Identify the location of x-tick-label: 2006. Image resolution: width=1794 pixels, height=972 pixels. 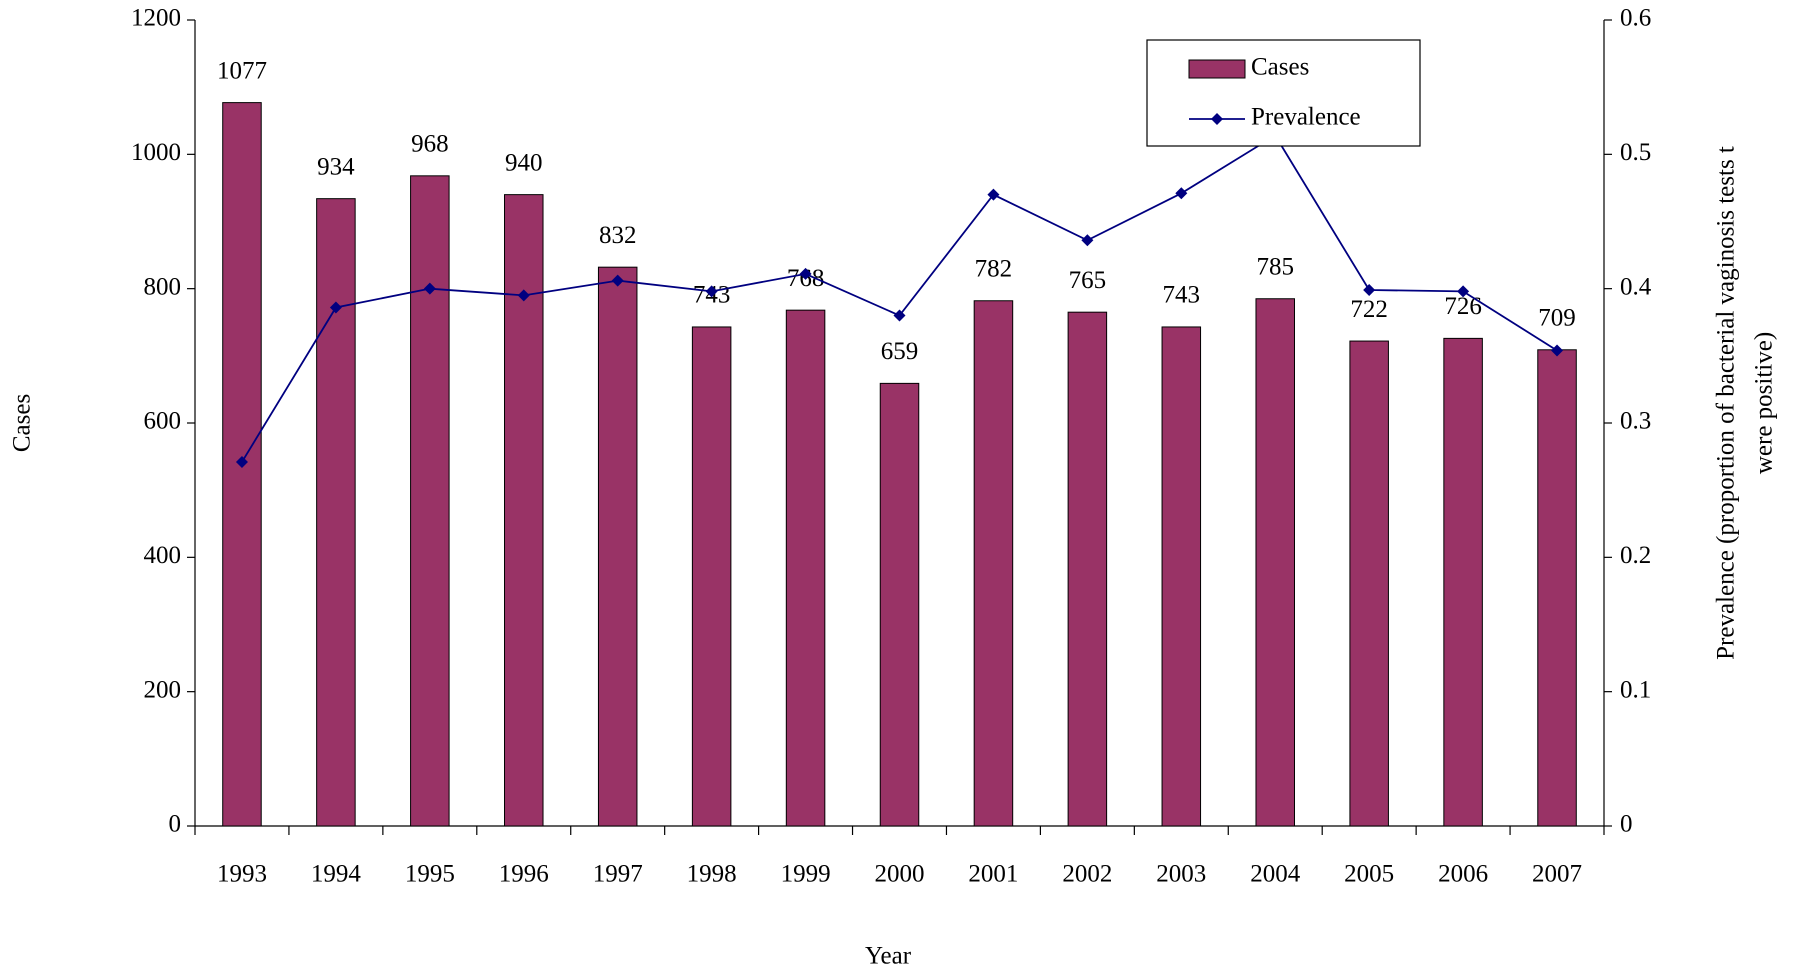
(1463, 874).